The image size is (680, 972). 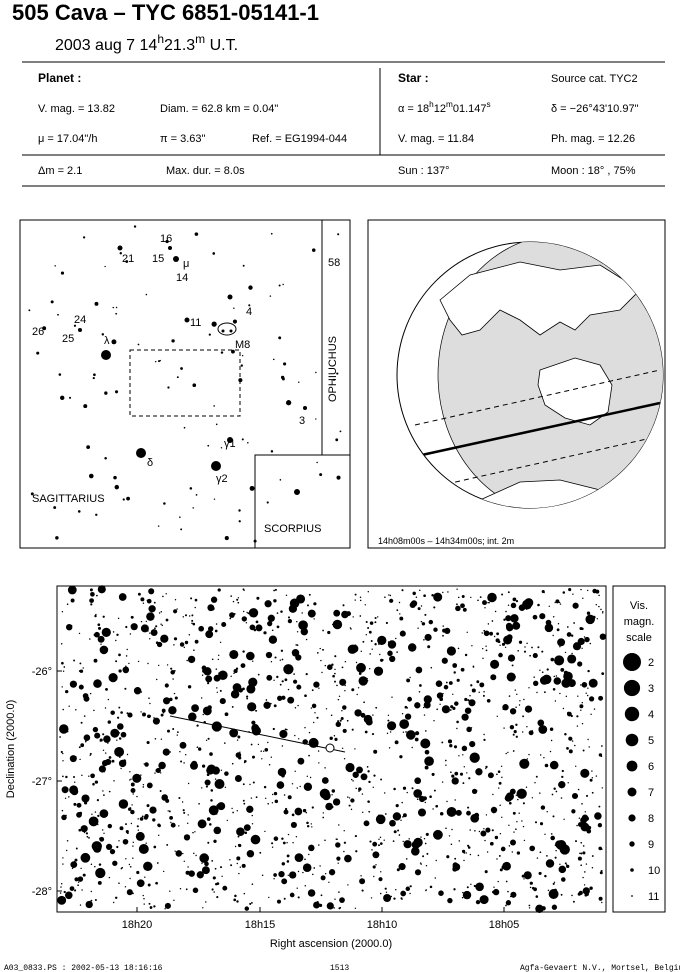 I want to click on globe-caption: 14h08m00s – 14h34m00s; int. 2m, so click(x=446, y=541).